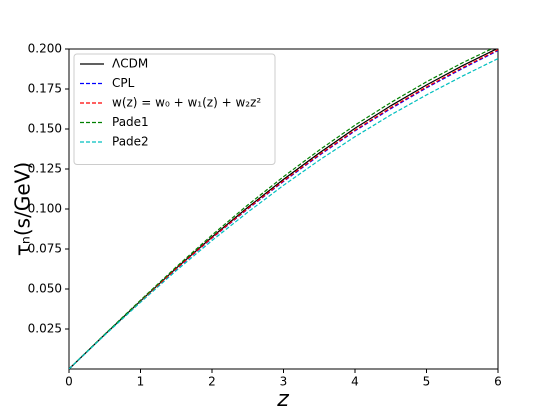  Describe the element at coordinates (45, 289) in the screenshot. I see `y-tick-label: 0.050` at that location.